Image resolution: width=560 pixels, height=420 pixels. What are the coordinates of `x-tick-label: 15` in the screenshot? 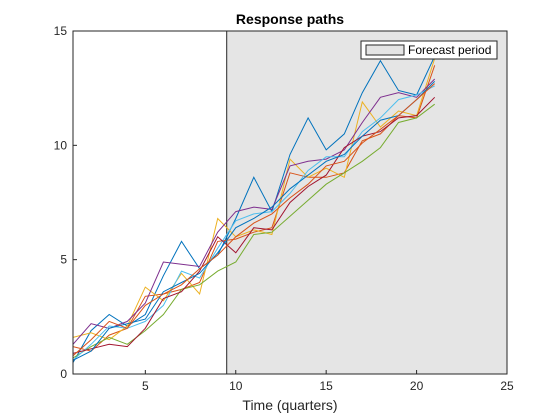 It's located at (326, 386).